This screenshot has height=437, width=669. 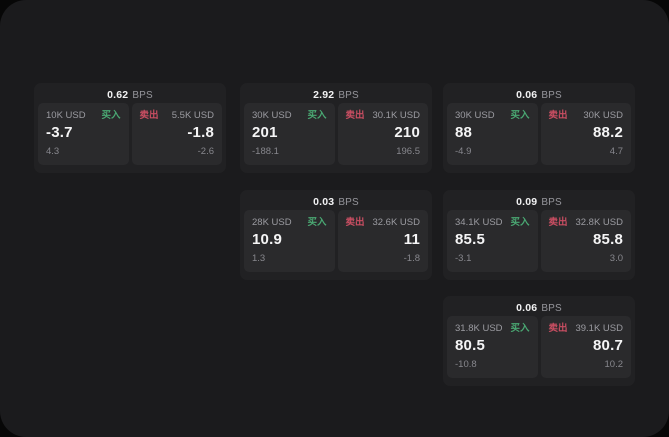 What do you see at coordinates (539, 134) in the screenshot?
I see `quote-card-body: 30K USD 买入 88 -4.9 卖出 30K USD 88.2 4.7` at bounding box center [539, 134].